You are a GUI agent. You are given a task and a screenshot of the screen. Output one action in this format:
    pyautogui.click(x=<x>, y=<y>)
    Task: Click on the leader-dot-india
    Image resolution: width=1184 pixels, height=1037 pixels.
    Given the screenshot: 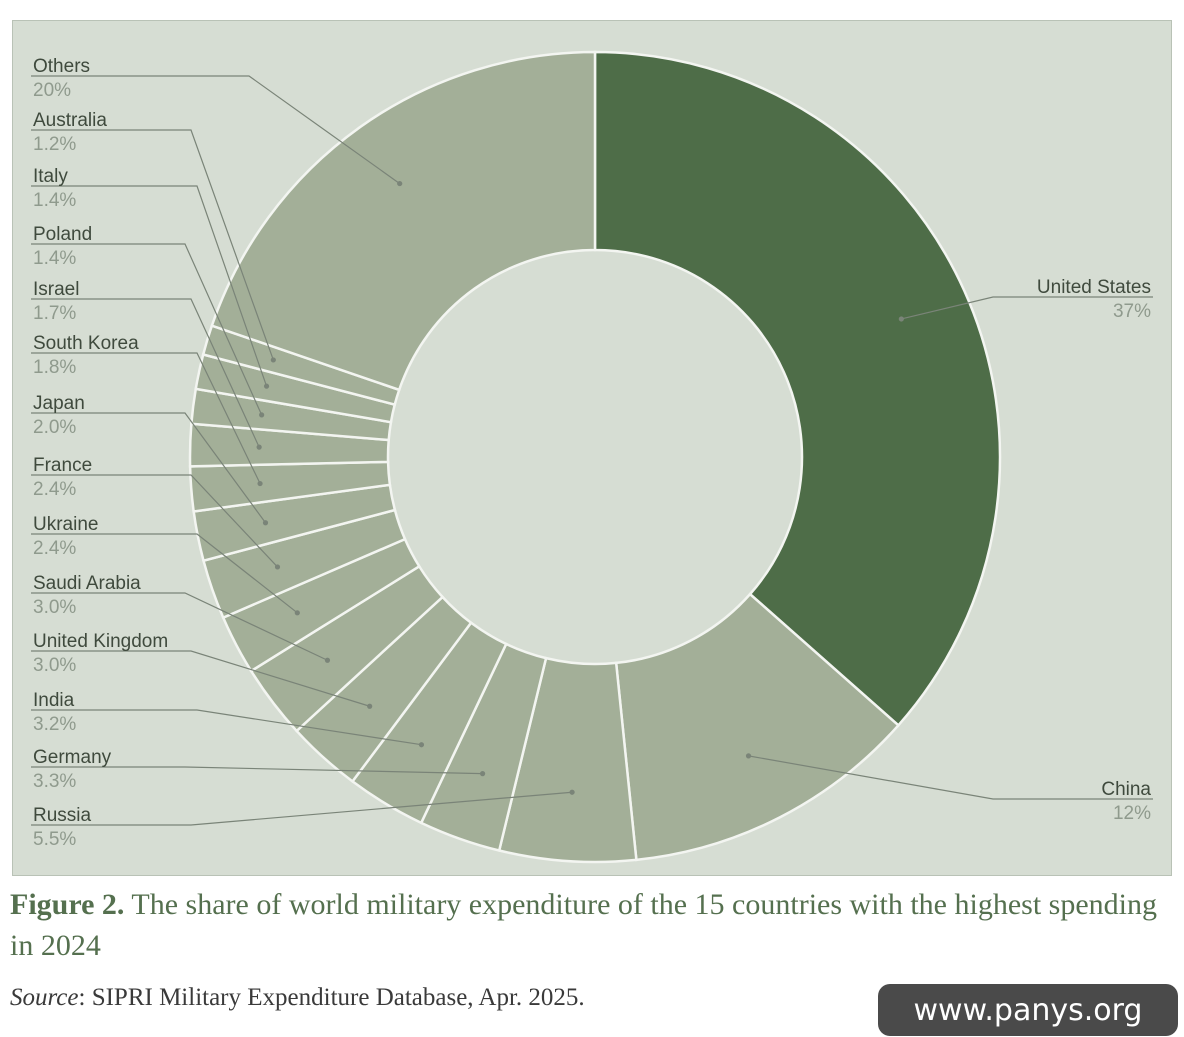 What is the action you would take?
    pyautogui.click(x=421, y=745)
    